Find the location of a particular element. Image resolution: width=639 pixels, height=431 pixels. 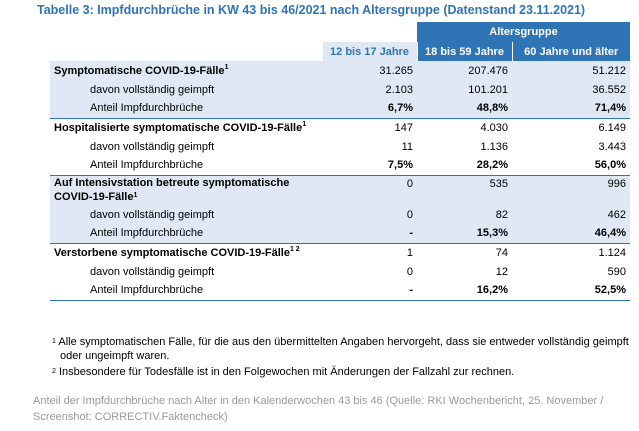

table-row: davon vollständig geimpft 0 12 590 is located at coordinates (340, 271).